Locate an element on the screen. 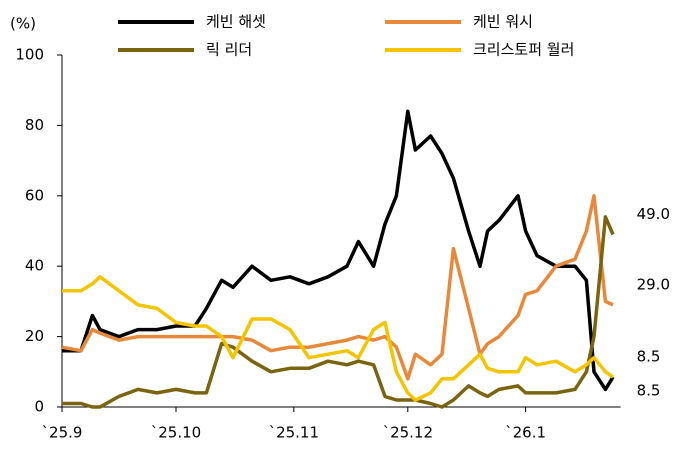 This screenshot has height=451, width=674. x-tick-label: `25.10 is located at coordinates (176, 433).